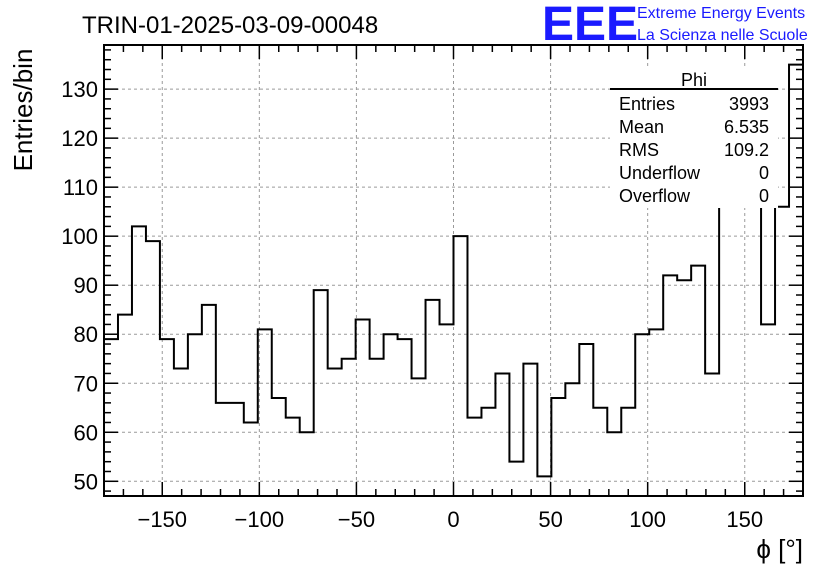  I want to click on x-tick-labels: −150 −100 −50 0 50 100 150, so click(450, 519).